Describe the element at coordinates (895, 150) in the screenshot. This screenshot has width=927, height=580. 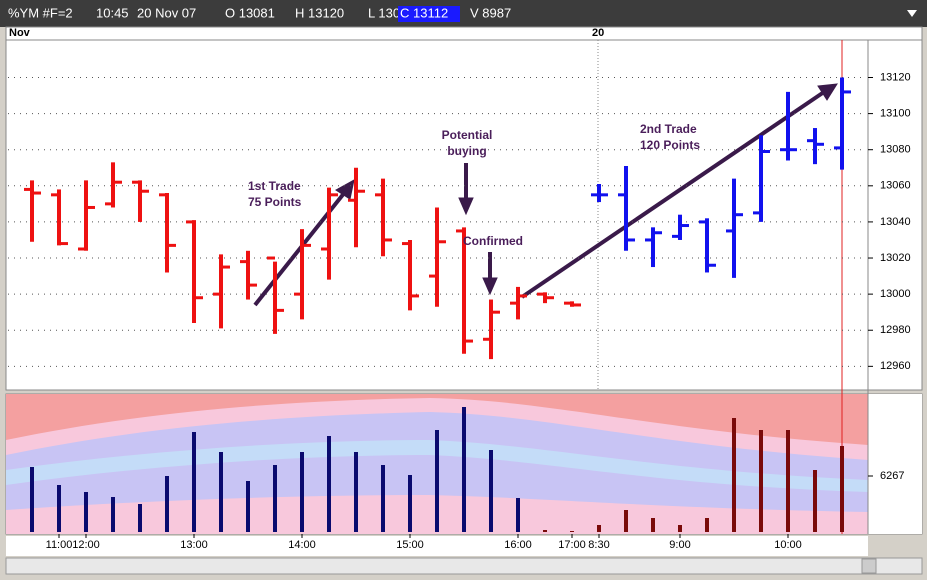
I see `y-tick-label: 13080` at that location.